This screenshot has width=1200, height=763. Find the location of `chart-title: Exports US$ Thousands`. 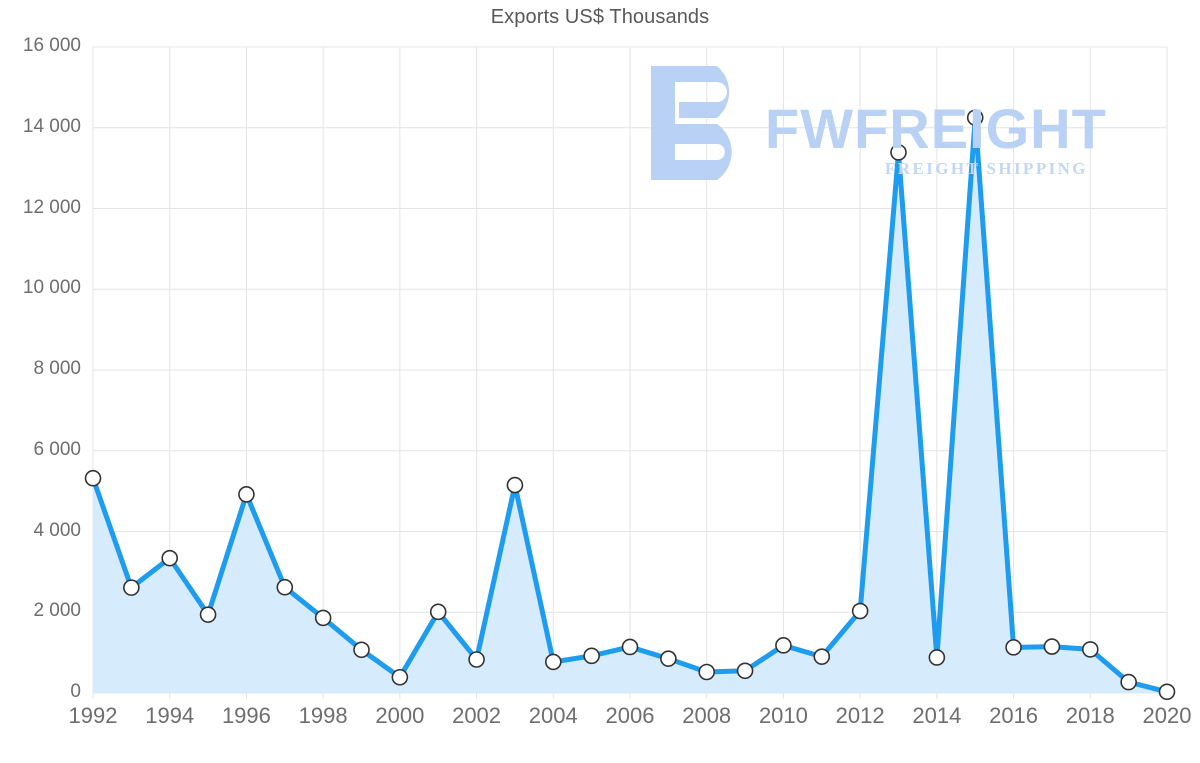

chart-title: Exports US$ Thousands is located at coordinates (600, 17).